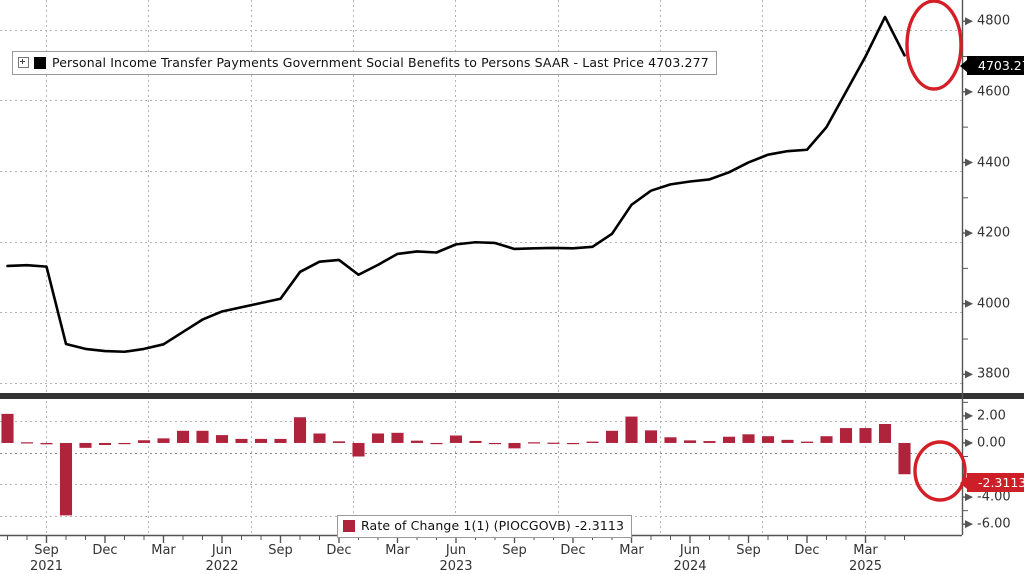  What do you see at coordinates (994, 374) in the screenshot?
I see `y-axis-tick-label: 3800` at bounding box center [994, 374].